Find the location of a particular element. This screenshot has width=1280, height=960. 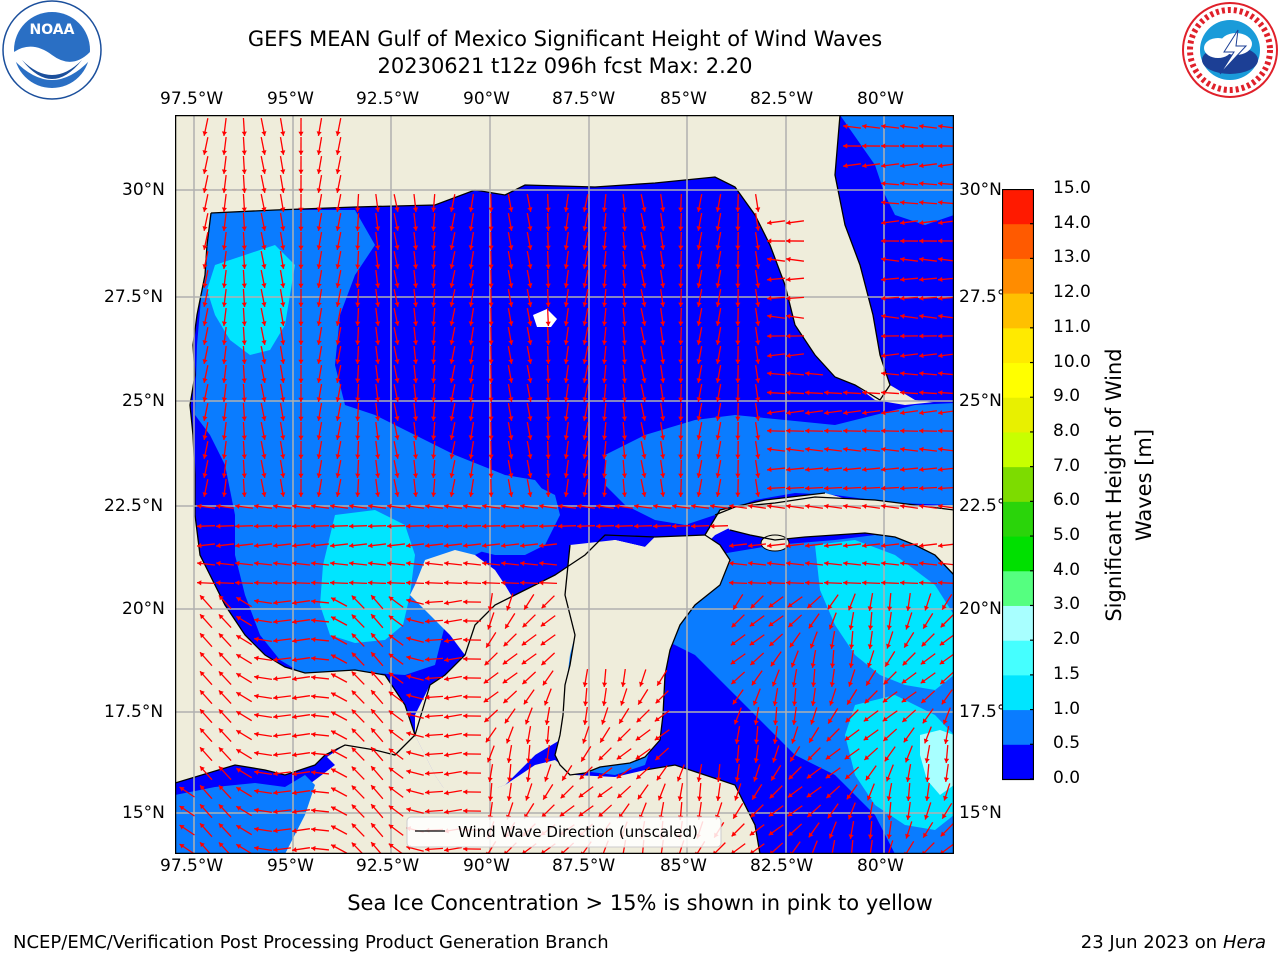

colorbar-tick-label: 3.0 is located at coordinates (1067, 604).